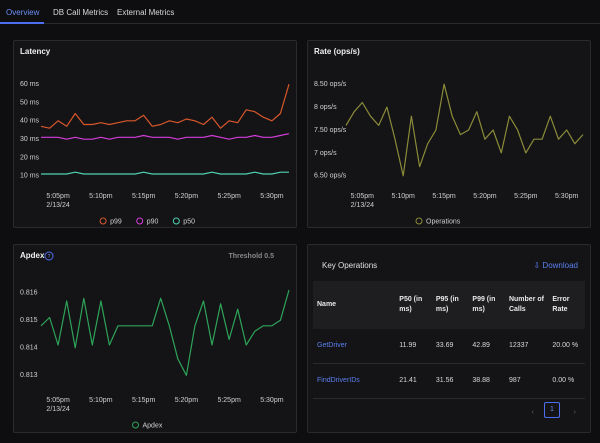 This screenshot has height=443, width=600. I want to click on legend-label: Apdex, so click(153, 425).